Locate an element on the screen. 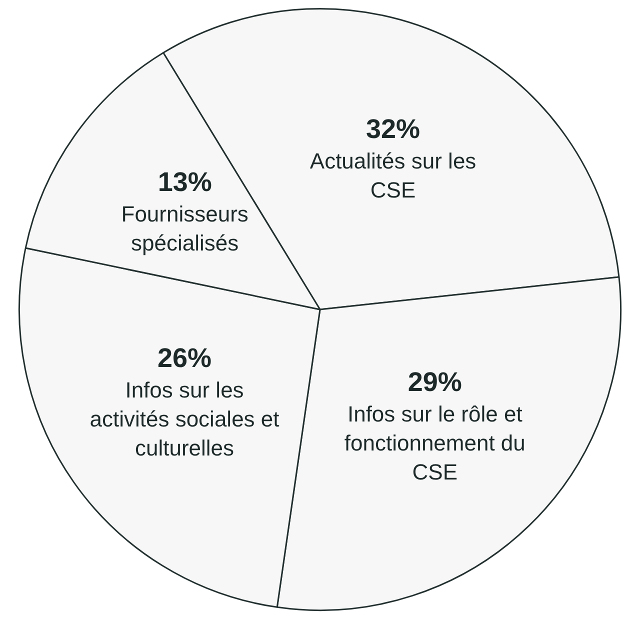 This screenshot has width=634, height=619. slice-label: Fournisseurs spécialisés is located at coordinates (184, 229).